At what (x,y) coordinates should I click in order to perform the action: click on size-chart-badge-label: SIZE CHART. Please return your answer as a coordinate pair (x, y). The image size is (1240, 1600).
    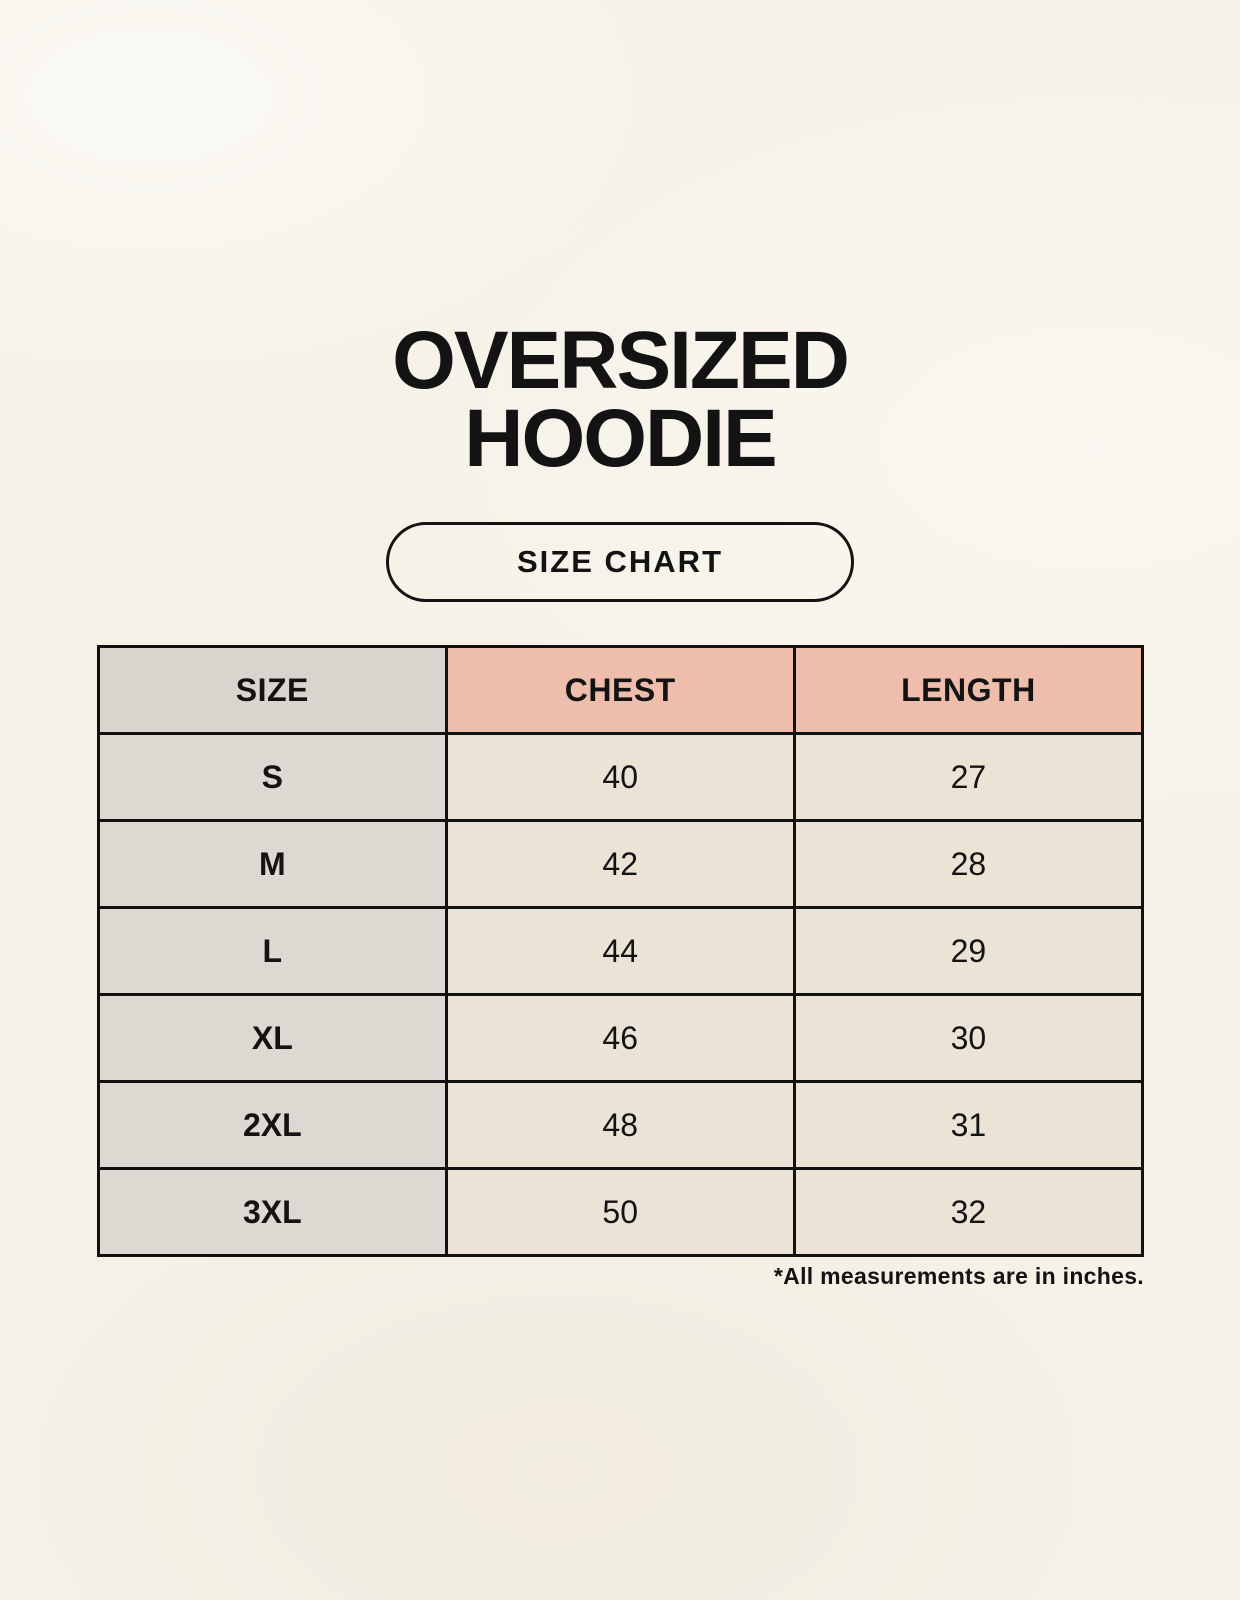
    Looking at the image, I should click on (620, 561).